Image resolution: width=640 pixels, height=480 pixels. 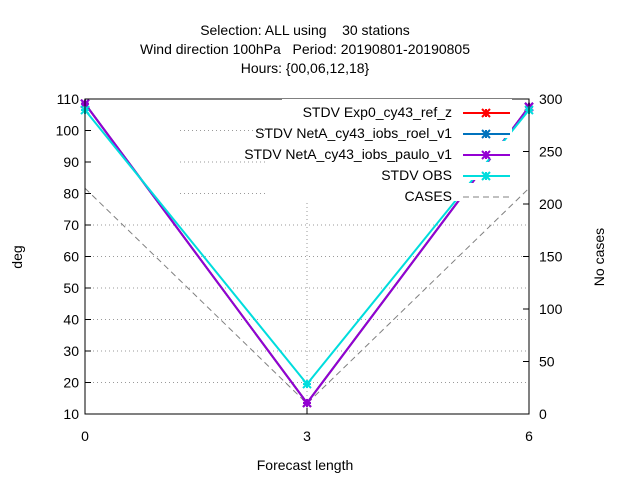 What do you see at coordinates (599, 257) in the screenshot?
I see `y2-axis-label: No cases` at bounding box center [599, 257].